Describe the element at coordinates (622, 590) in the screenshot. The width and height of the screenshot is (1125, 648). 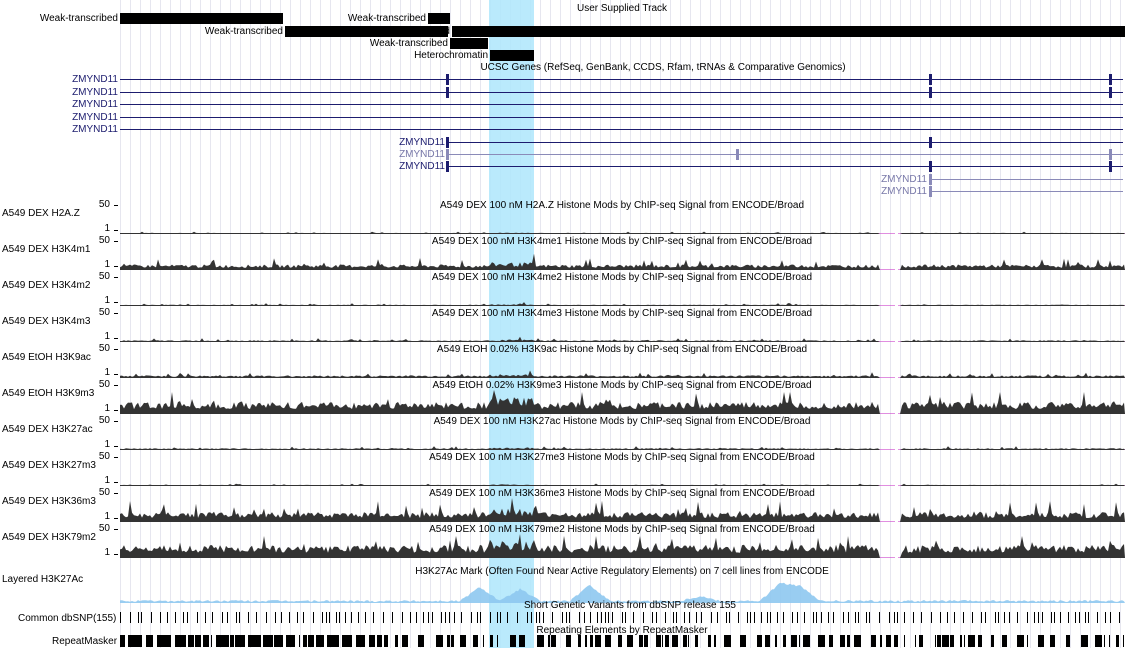
I see `layered-signal` at that location.